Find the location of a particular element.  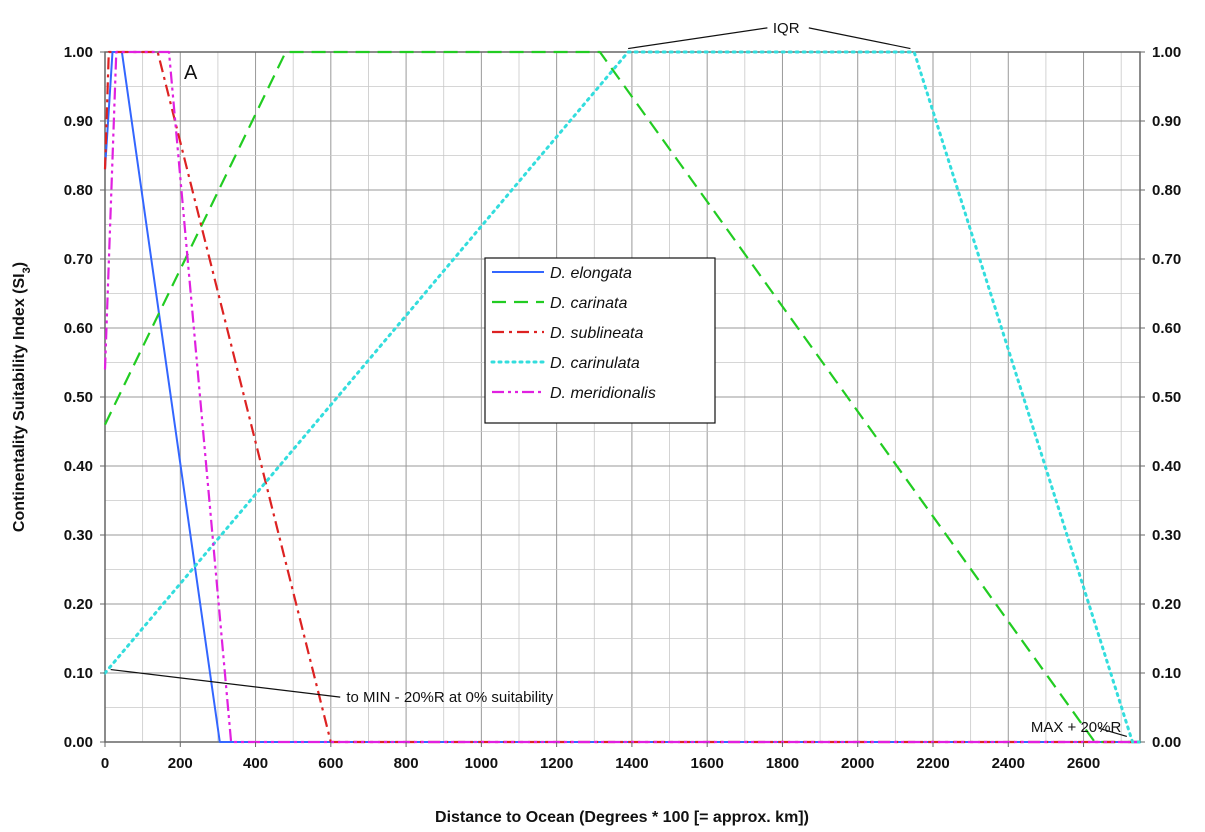

max-leader is located at coordinates (1112, 732).